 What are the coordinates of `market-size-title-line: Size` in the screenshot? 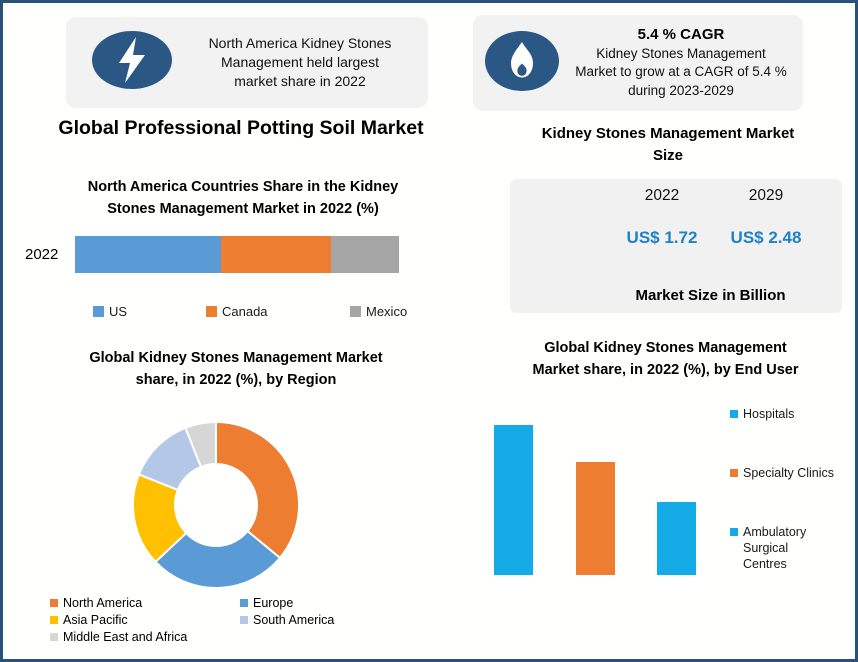 It's located at (667, 155).